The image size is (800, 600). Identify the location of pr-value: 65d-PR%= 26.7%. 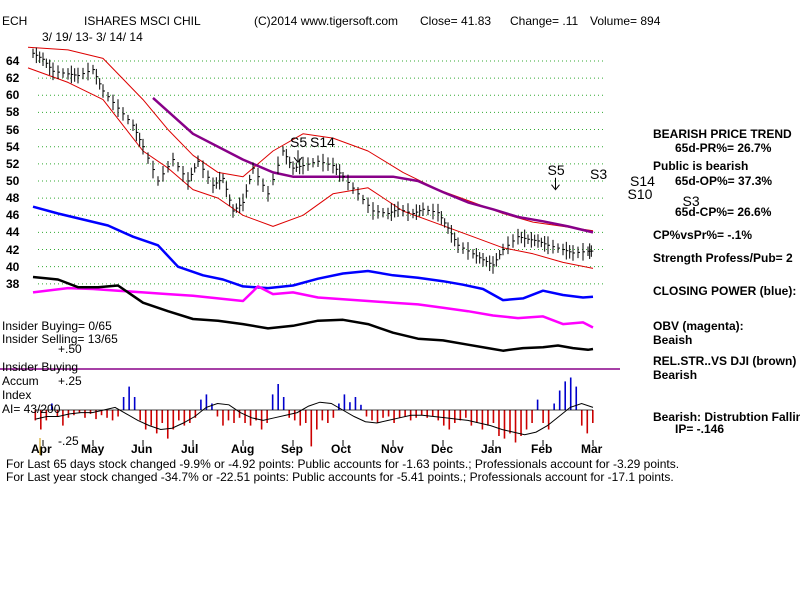
(723, 148).